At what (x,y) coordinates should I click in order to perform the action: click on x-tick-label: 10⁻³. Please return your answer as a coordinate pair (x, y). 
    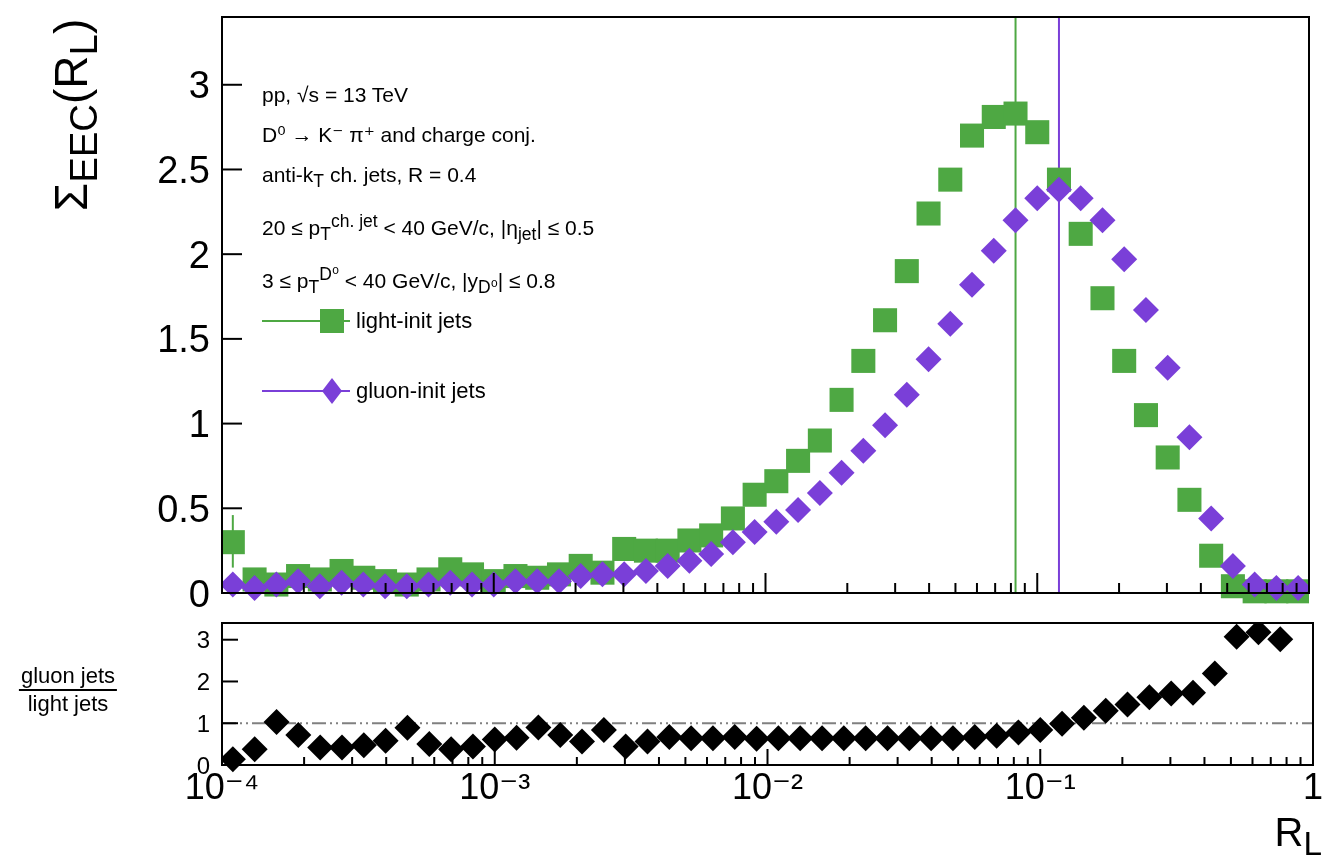
    Looking at the image, I should click on (495, 786).